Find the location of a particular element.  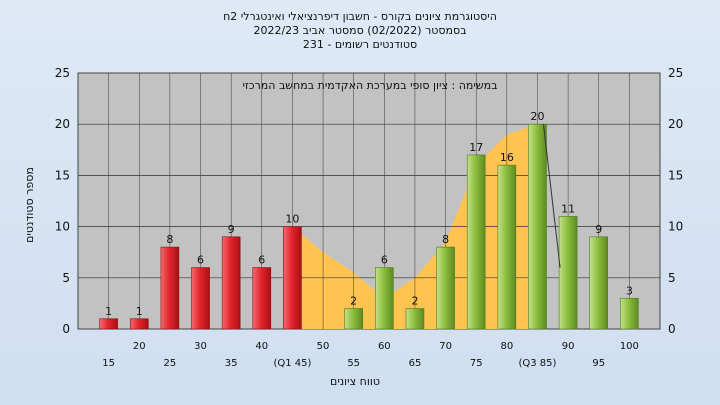

x-tick-label: 90 is located at coordinates (568, 346).